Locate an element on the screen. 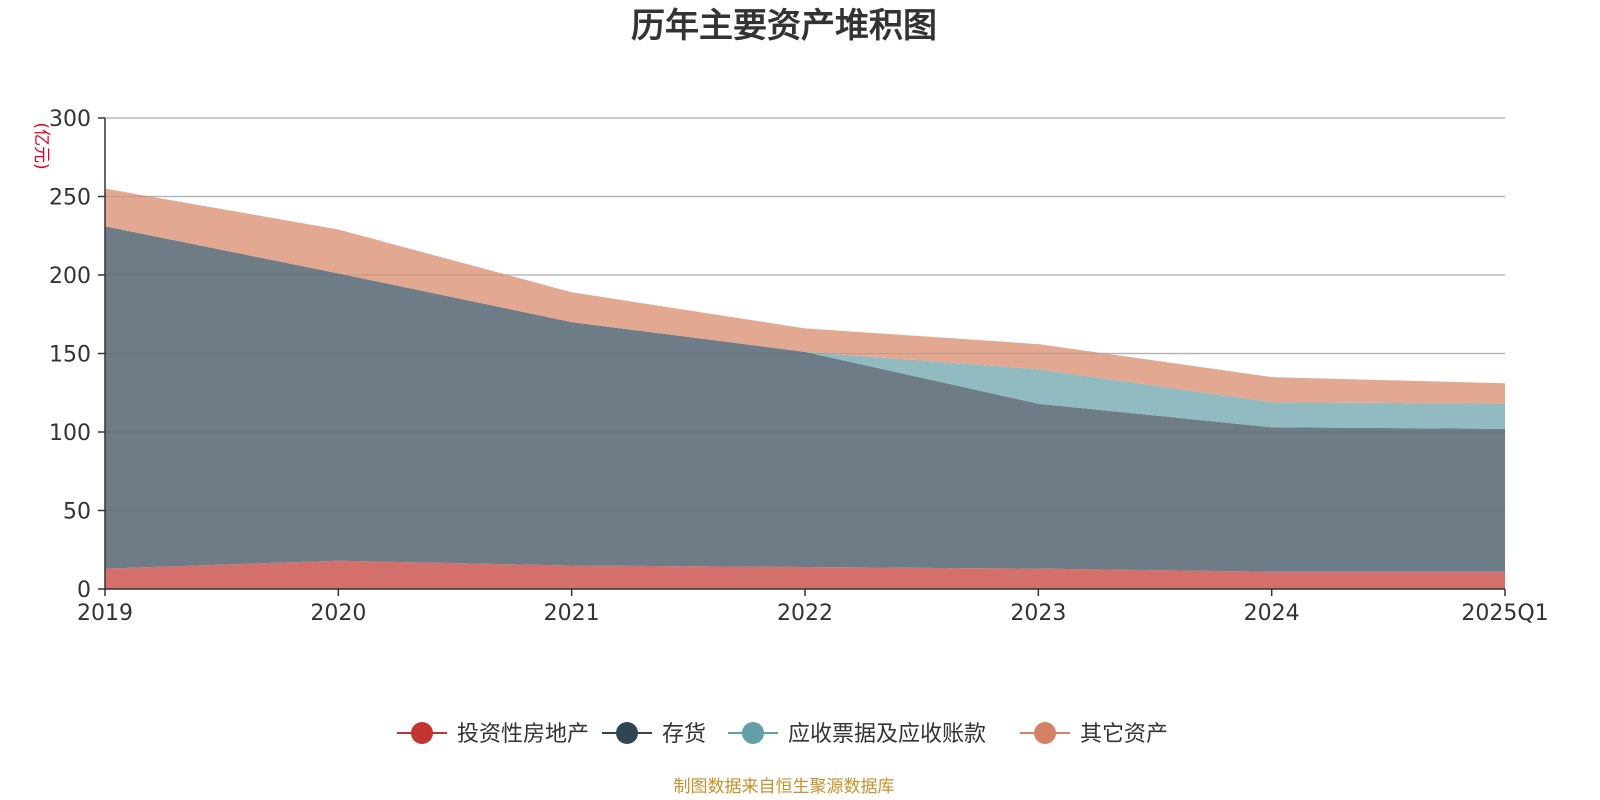 Image resolution: width=1600 pixels, height=800 pixels. legend-label: 应收票据及应收账款 is located at coordinates (887, 734).